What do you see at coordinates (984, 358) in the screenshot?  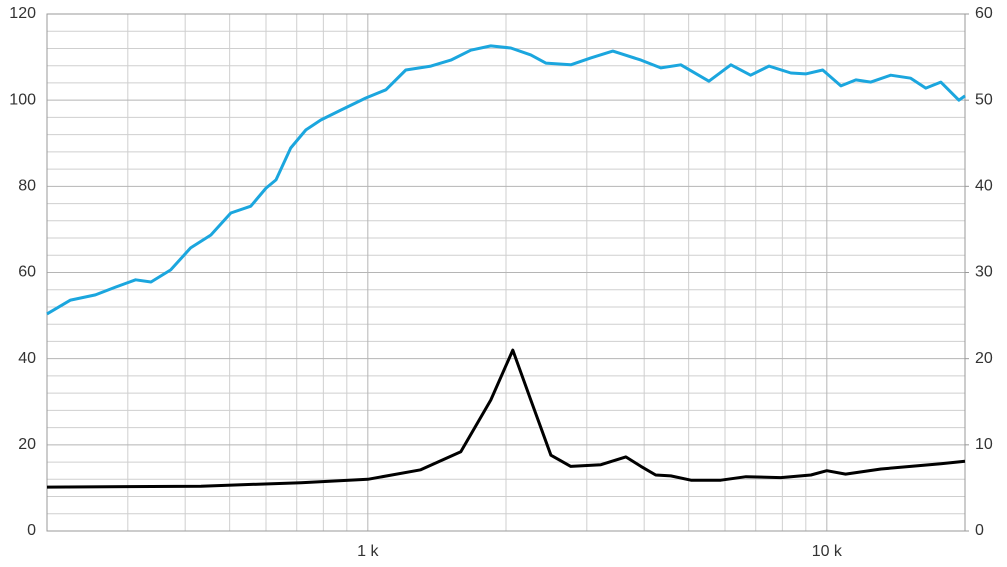 I see `y2-tick-label: 20` at bounding box center [984, 358].